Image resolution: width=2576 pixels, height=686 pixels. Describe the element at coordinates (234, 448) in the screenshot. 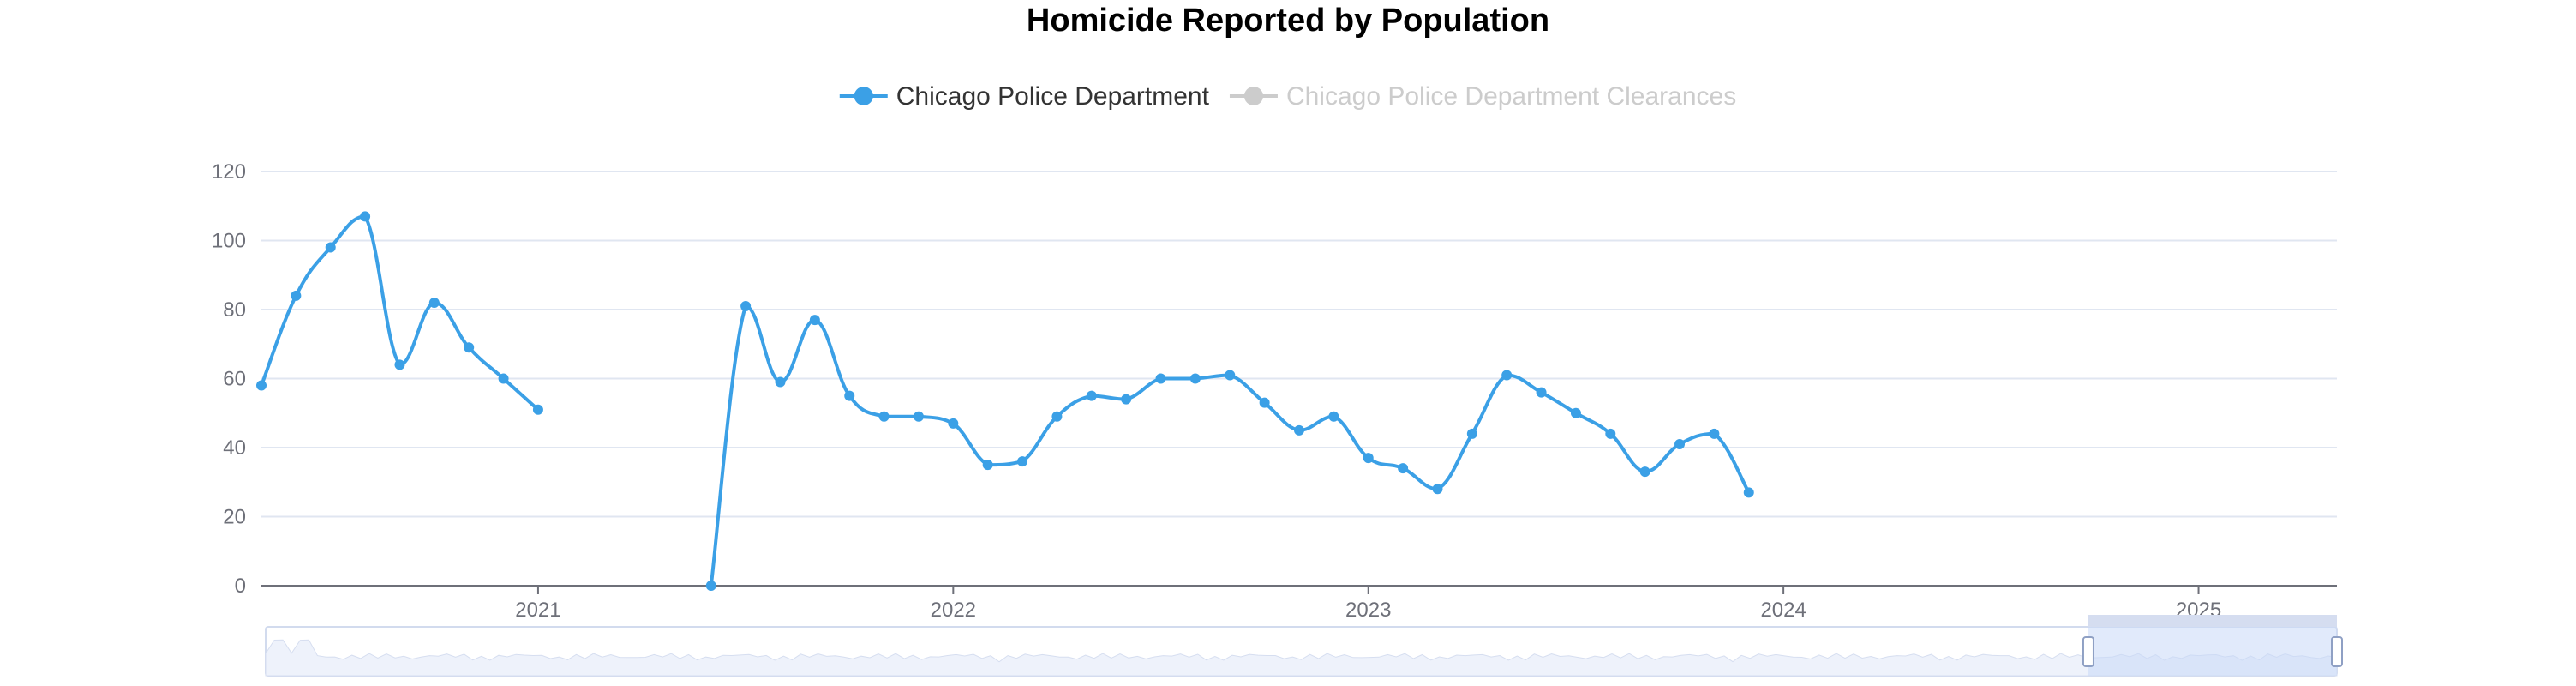

I see `y-tick-label: 40` at that location.